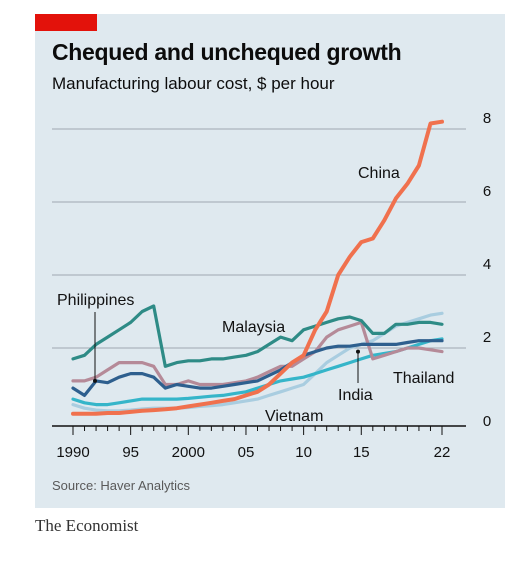 The image size is (531, 563). What do you see at coordinates (379, 173) in the screenshot?
I see `series-label-china: China` at bounding box center [379, 173].